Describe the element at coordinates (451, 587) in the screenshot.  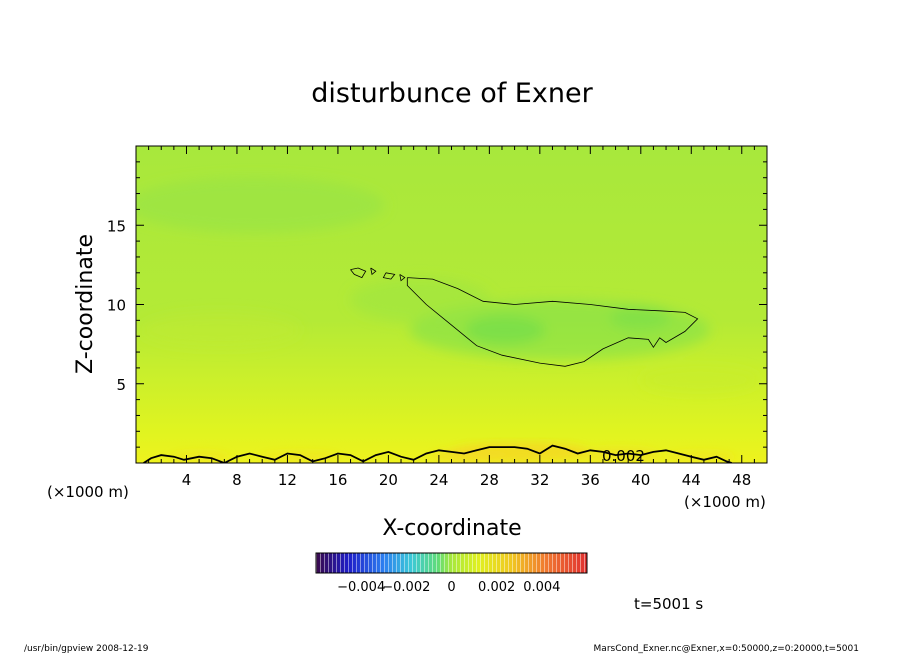
I see `colorbar-tick-label: 0` at that location.